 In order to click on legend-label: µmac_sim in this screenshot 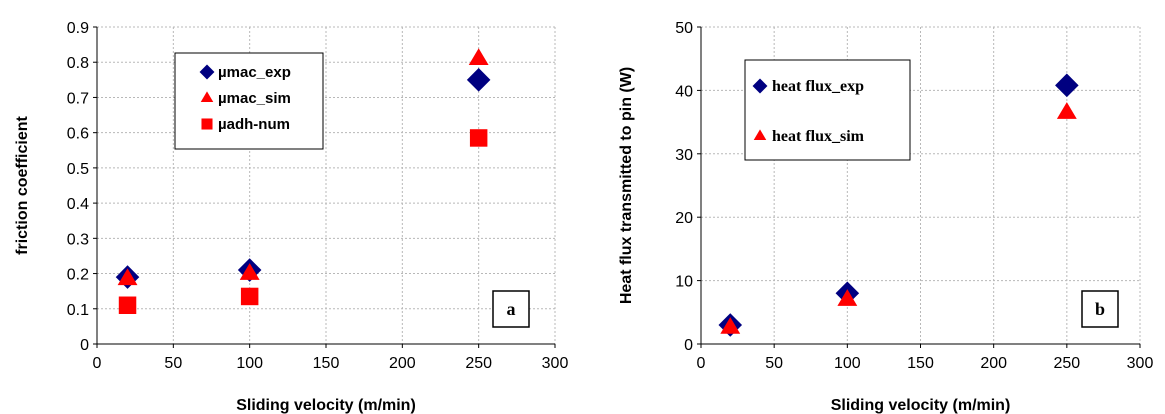, I will do `click(254, 98)`.